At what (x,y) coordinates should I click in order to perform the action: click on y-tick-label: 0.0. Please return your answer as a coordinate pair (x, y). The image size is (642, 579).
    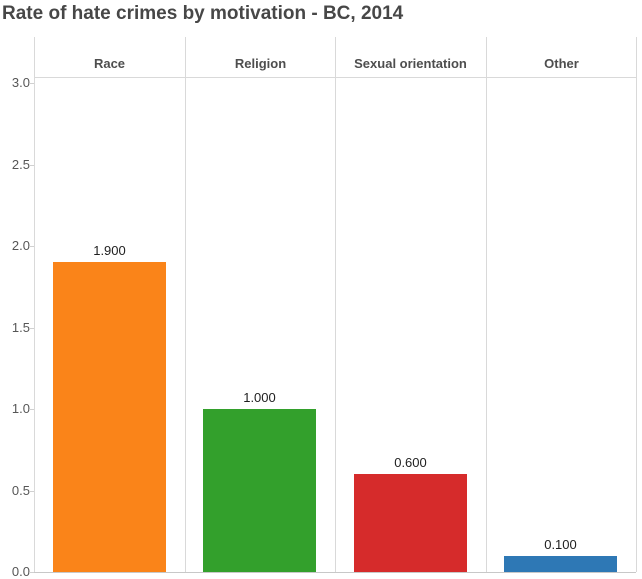
    Looking at the image, I should click on (20, 571).